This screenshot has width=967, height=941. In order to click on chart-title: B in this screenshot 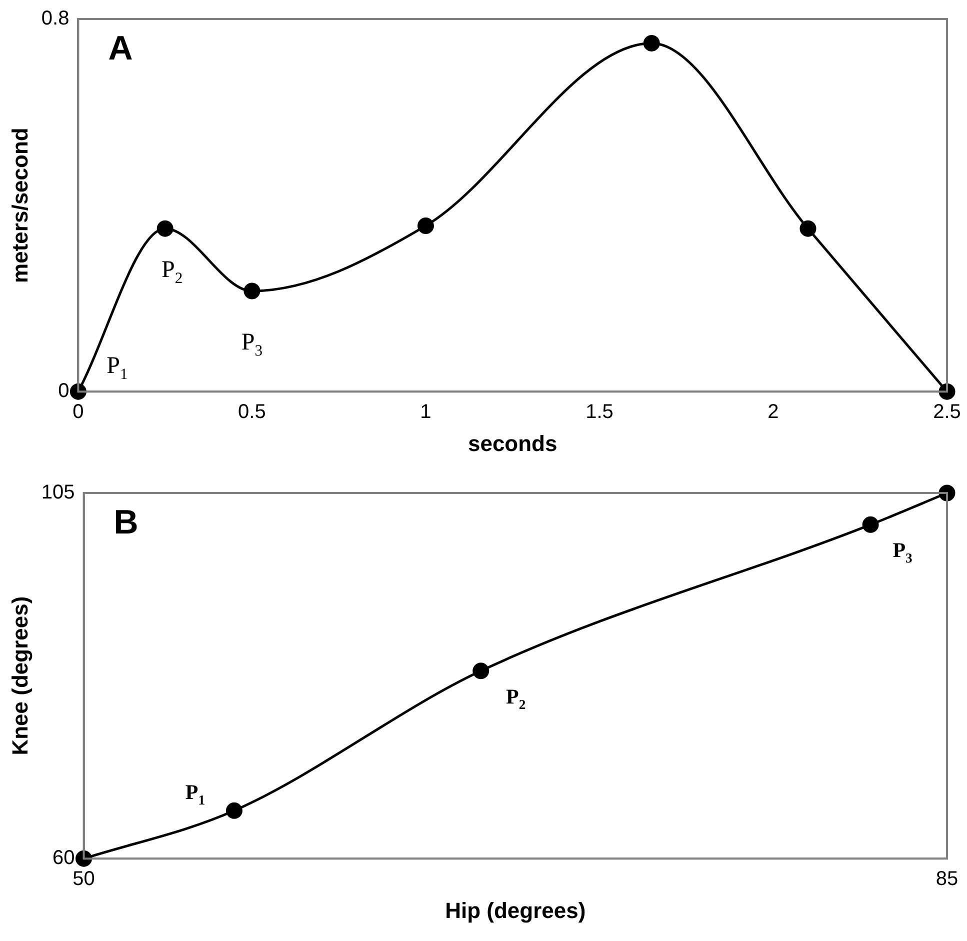, I will do `click(126, 522)`.